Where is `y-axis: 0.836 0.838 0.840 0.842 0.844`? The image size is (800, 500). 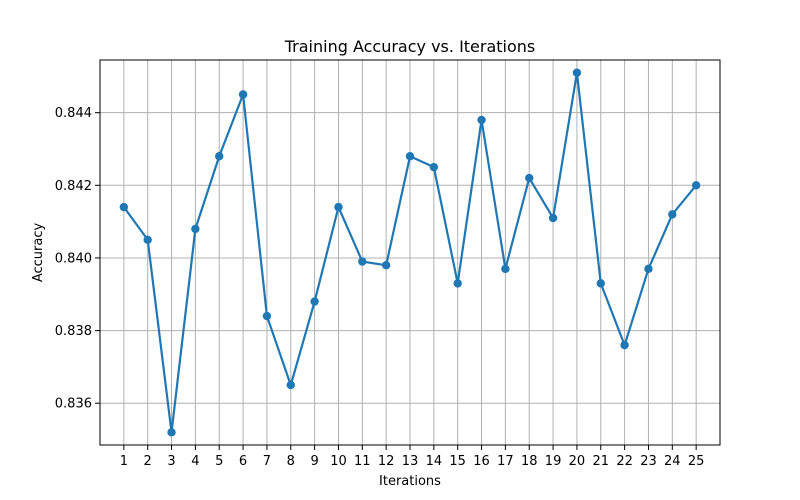
y-axis: 0.836 0.838 0.840 0.842 0.844 is located at coordinates (77, 259).